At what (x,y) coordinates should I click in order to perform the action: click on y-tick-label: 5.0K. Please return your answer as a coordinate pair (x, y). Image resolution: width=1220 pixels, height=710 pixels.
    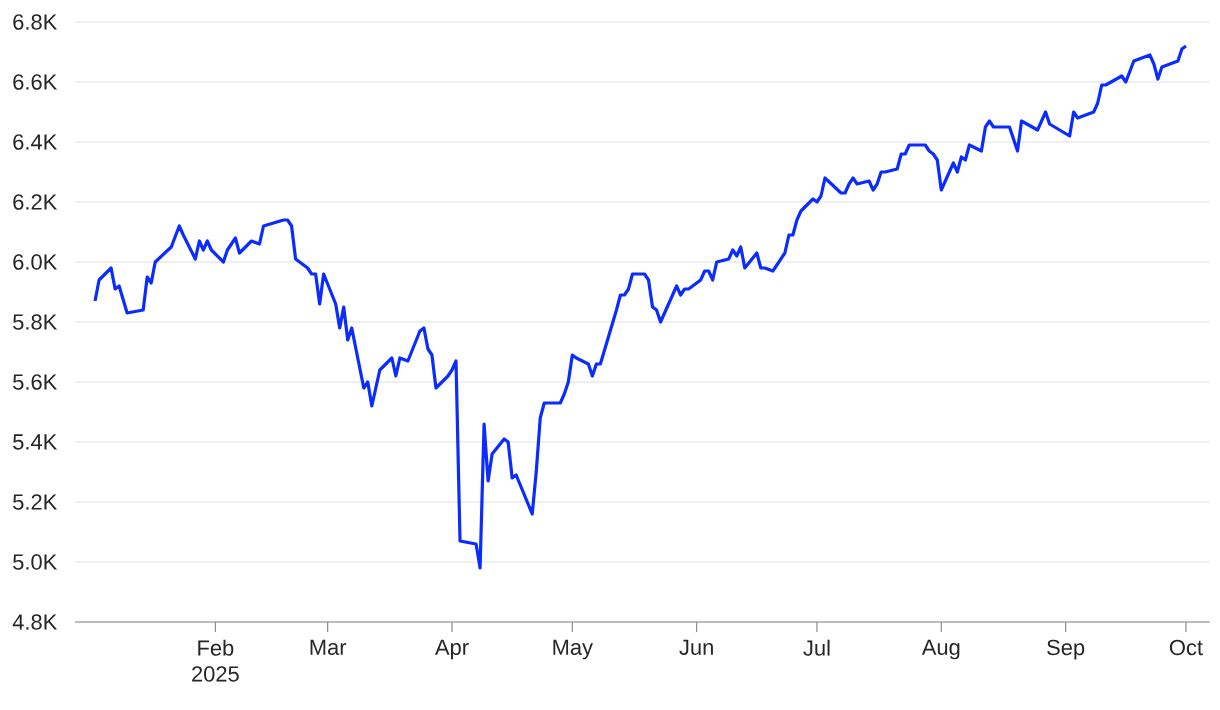
    Looking at the image, I should click on (35, 562).